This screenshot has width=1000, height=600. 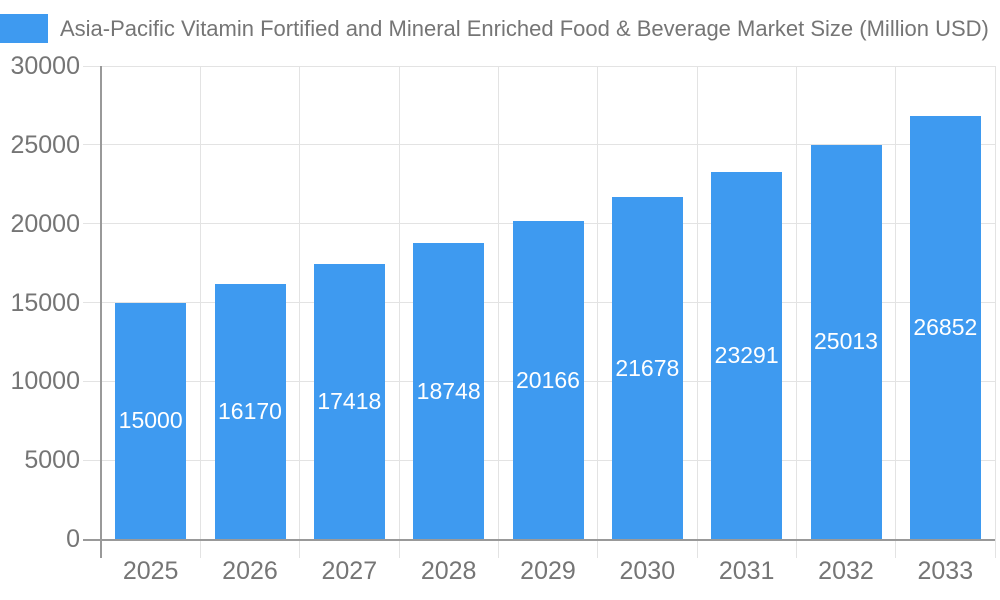 I want to click on x-axis-tick-label: 2026, so click(x=250, y=571).